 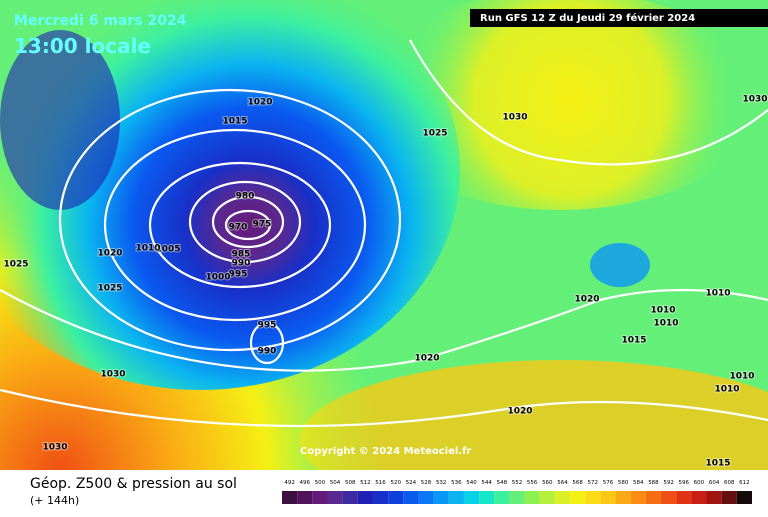 What do you see at coordinates (304, 483) in the screenshot?
I see `scale-label: 496` at bounding box center [304, 483].